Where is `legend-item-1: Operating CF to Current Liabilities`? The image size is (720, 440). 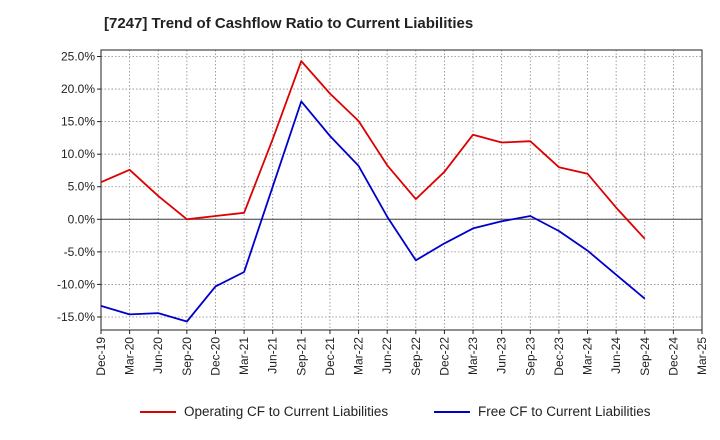
legend-item-1: Operating CF to Current Liabilities is located at coordinates (264, 411).